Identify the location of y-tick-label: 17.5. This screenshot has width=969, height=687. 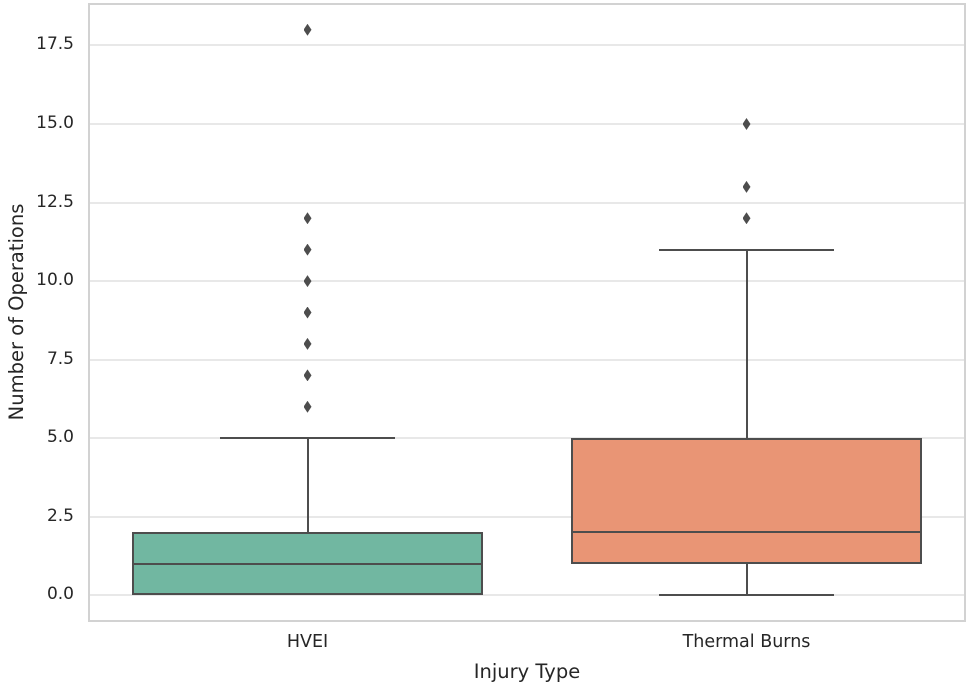
(55, 44).